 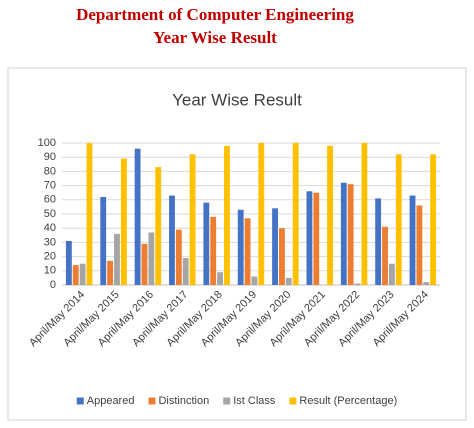 What do you see at coordinates (50, 157) in the screenshot?
I see `y-tick-label: 90` at bounding box center [50, 157].